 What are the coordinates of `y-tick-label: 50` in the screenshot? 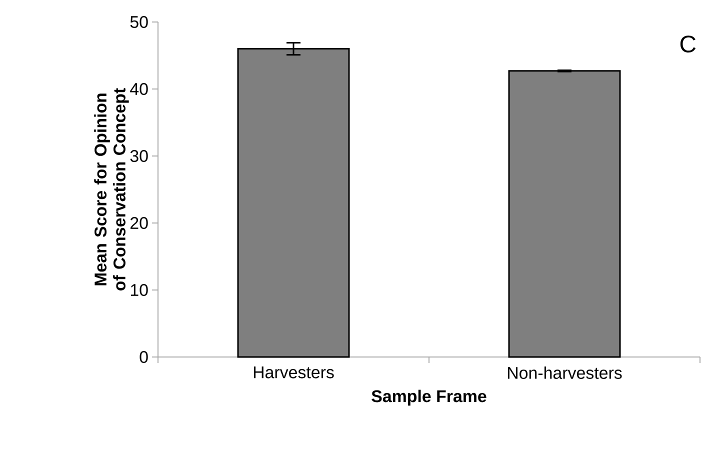 It's located at (139, 22).